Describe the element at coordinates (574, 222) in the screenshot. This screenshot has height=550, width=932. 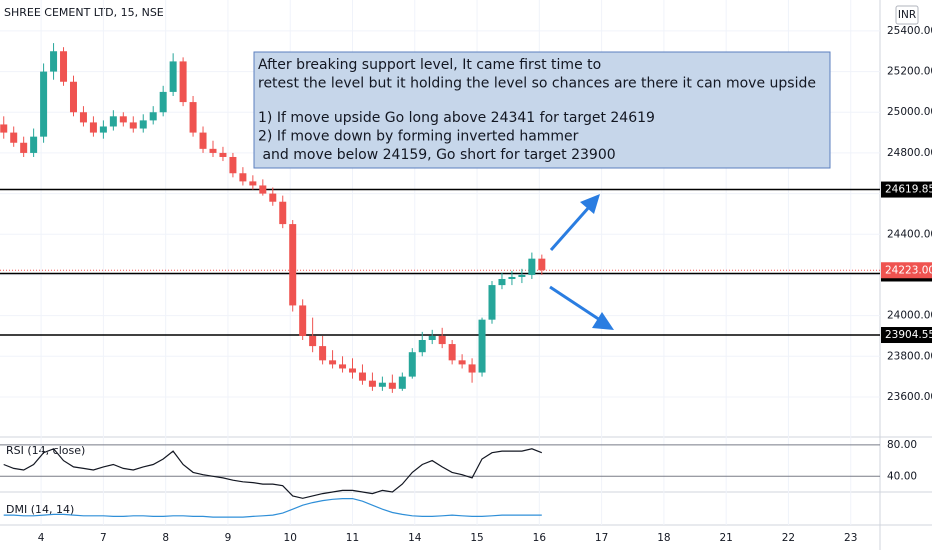
I see `arrow-up` at that location.